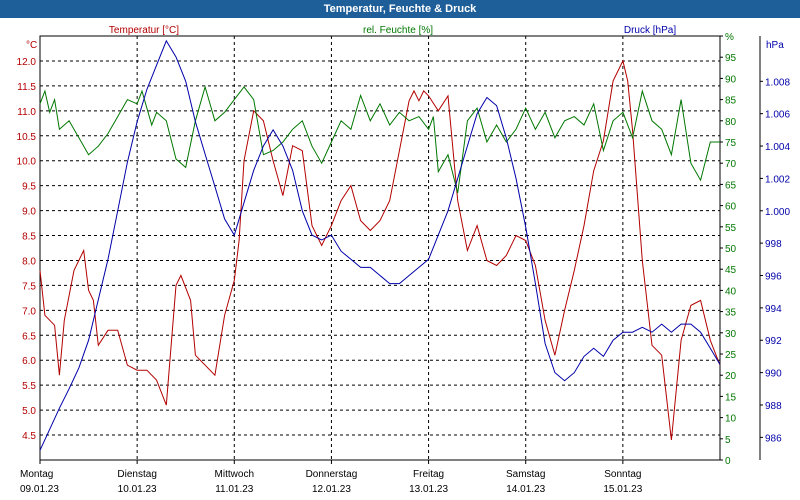 This screenshot has height=500, width=800. I want to click on weekday-label: Freitag, so click(428, 474).